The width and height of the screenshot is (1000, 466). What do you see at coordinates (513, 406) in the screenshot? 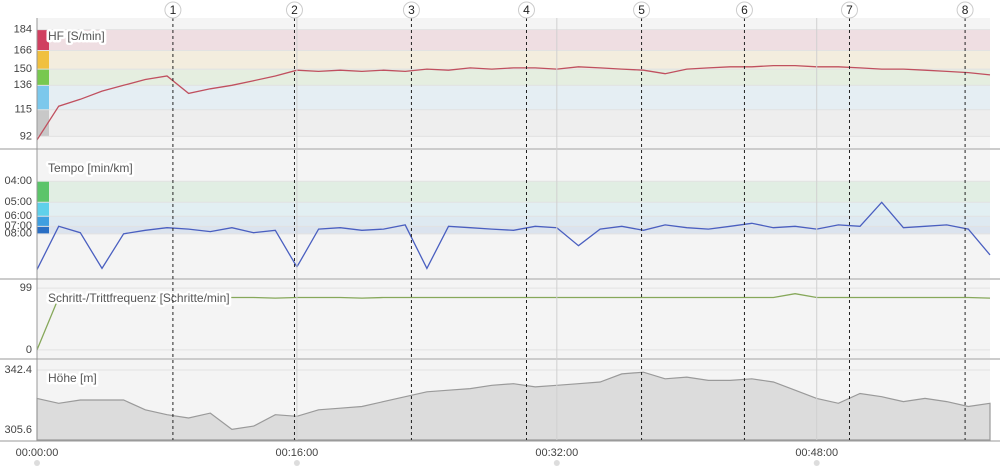
I see `data-area` at bounding box center [513, 406].